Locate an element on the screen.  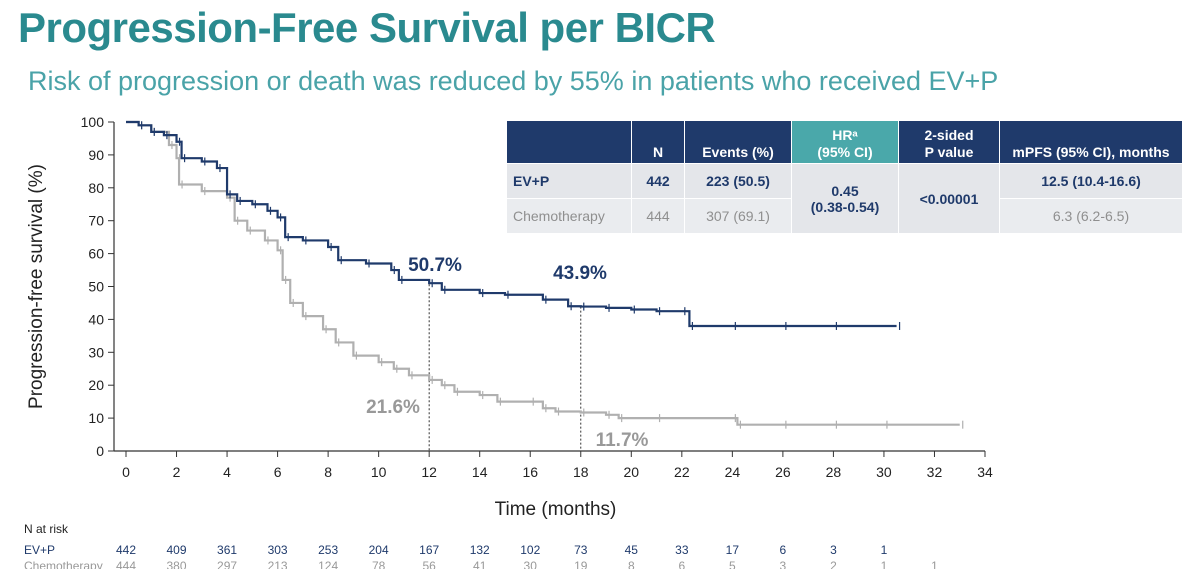
x-tick-label: 2 is located at coordinates (177, 472).